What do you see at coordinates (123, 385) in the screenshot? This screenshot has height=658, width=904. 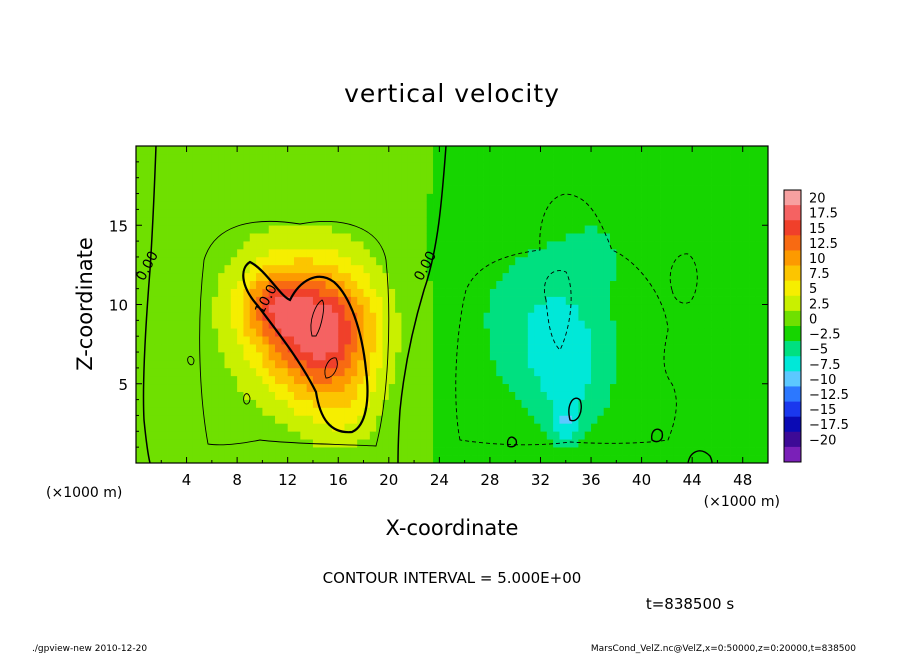 I see `y-tick-label: 5` at bounding box center [123, 385].